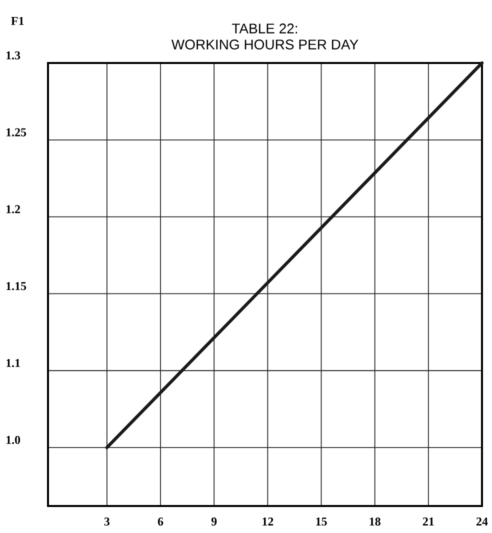 This screenshot has height=533, width=492. I want to click on y-tick-label: 1.2, so click(13, 209).